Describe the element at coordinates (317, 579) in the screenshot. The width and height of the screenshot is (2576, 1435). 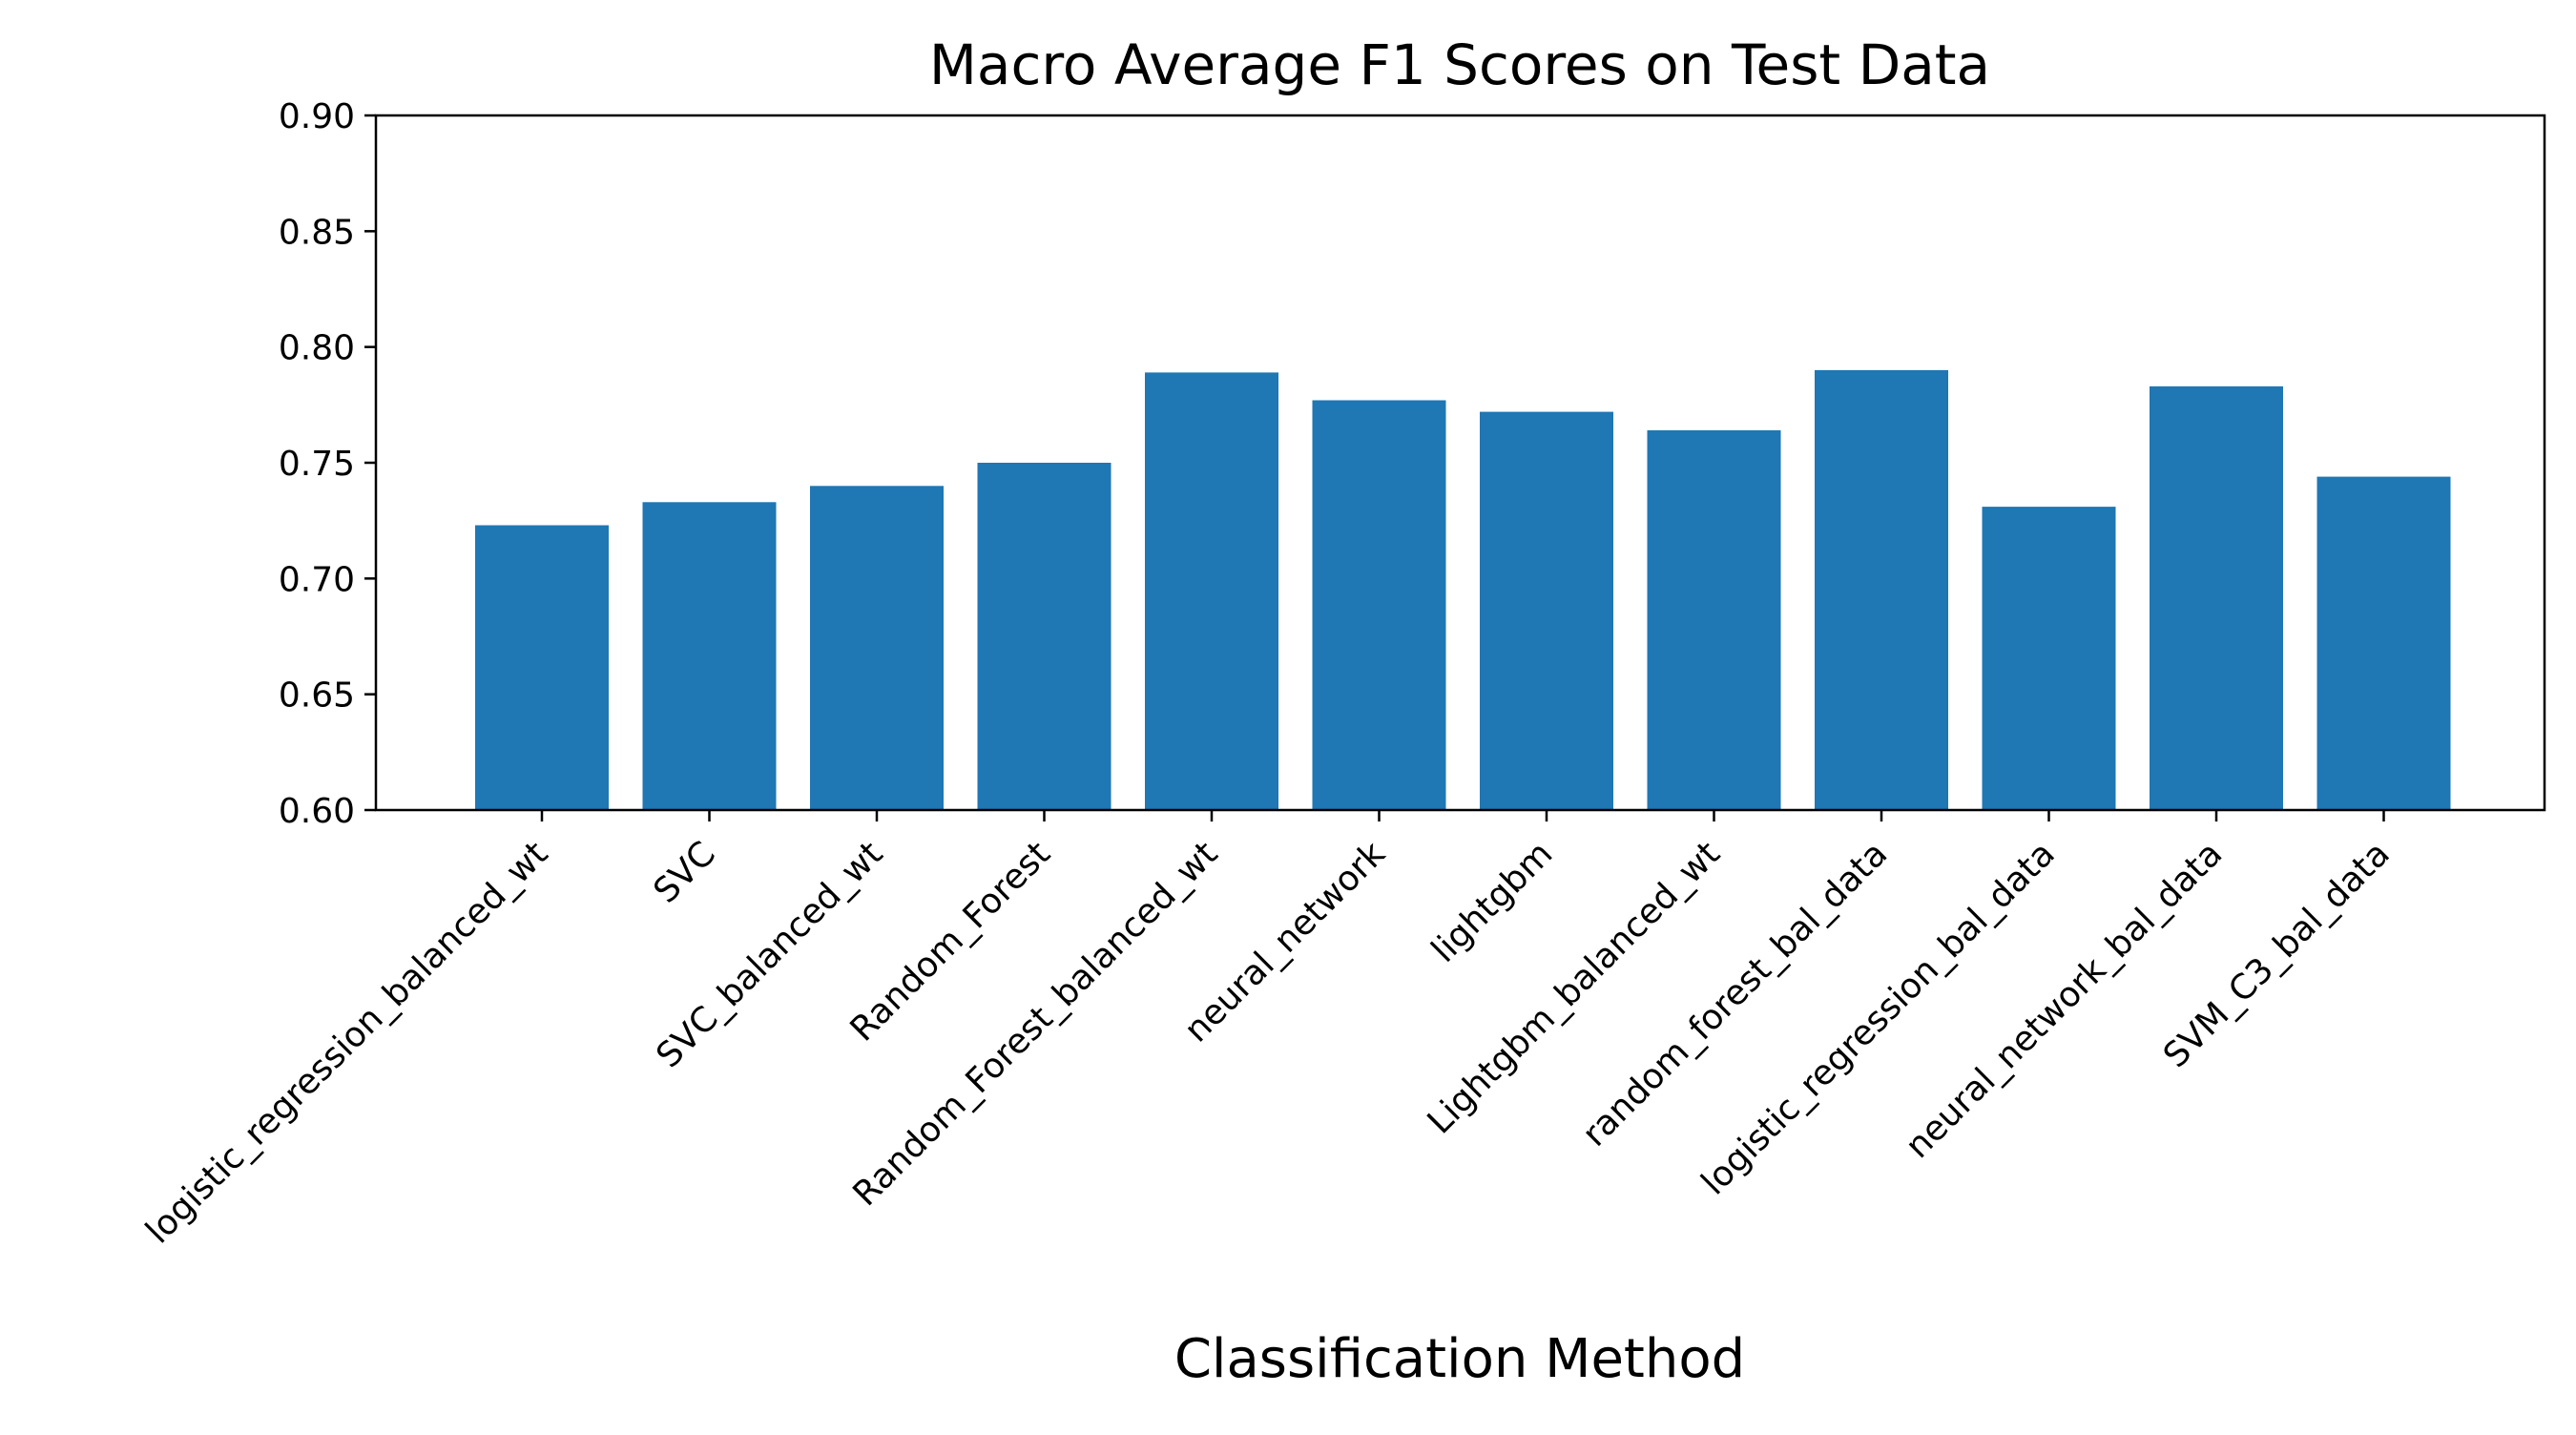
I see `y-tick-label-2: 0.70` at that location.